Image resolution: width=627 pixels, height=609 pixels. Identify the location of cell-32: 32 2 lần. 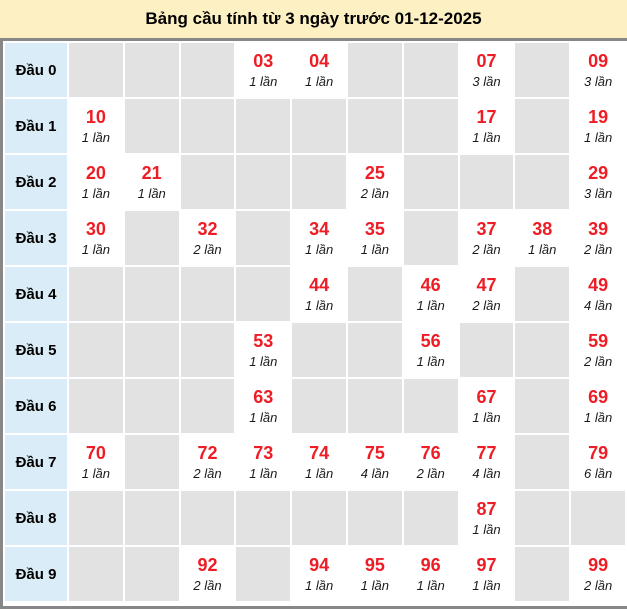
(207, 238).